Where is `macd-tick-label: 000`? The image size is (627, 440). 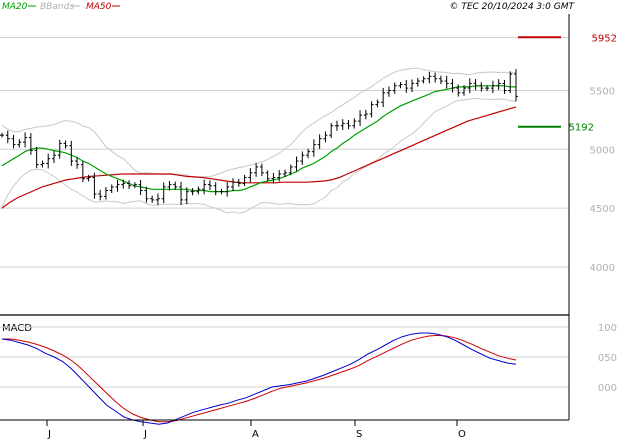
macd-tick-label: 000 is located at coordinates (607, 388).